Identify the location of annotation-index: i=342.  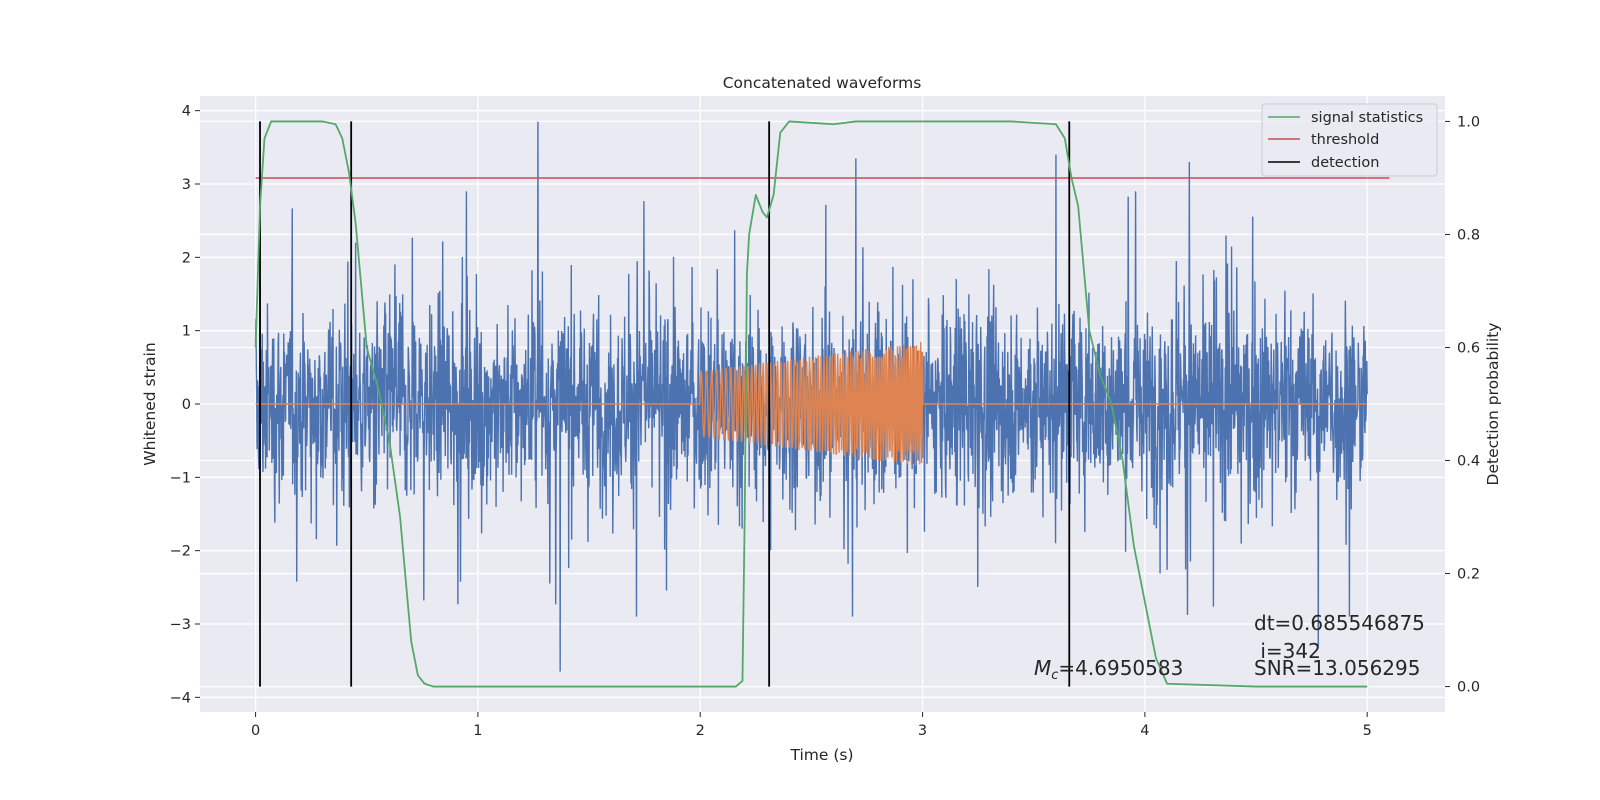
(1287, 651).